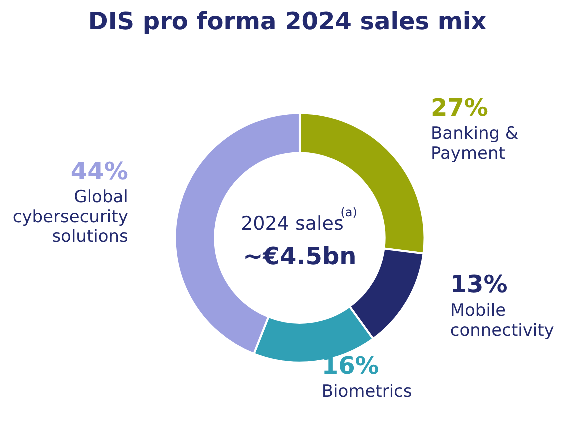 The height and width of the screenshot is (441, 574). What do you see at coordinates (459, 108) in the screenshot?
I see `data-label: 27%` at bounding box center [459, 108].